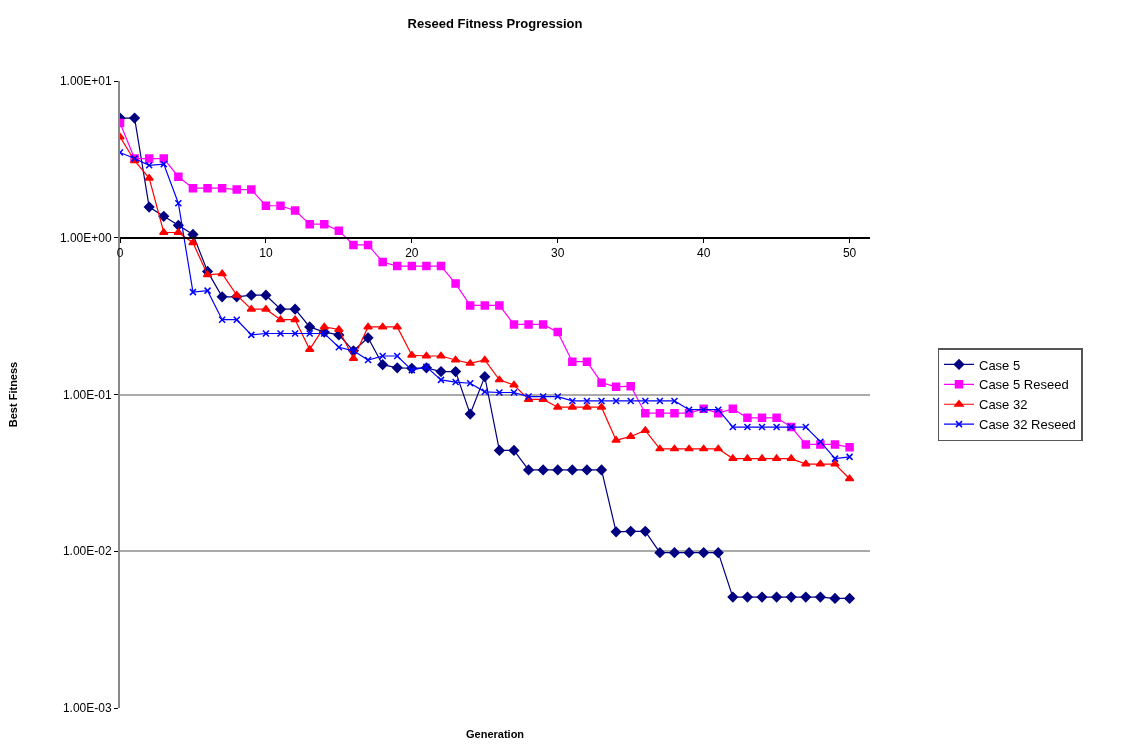 This screenshot has height=748, width=1131. I want to click on x-tick-label: 30, so click(558, 253).